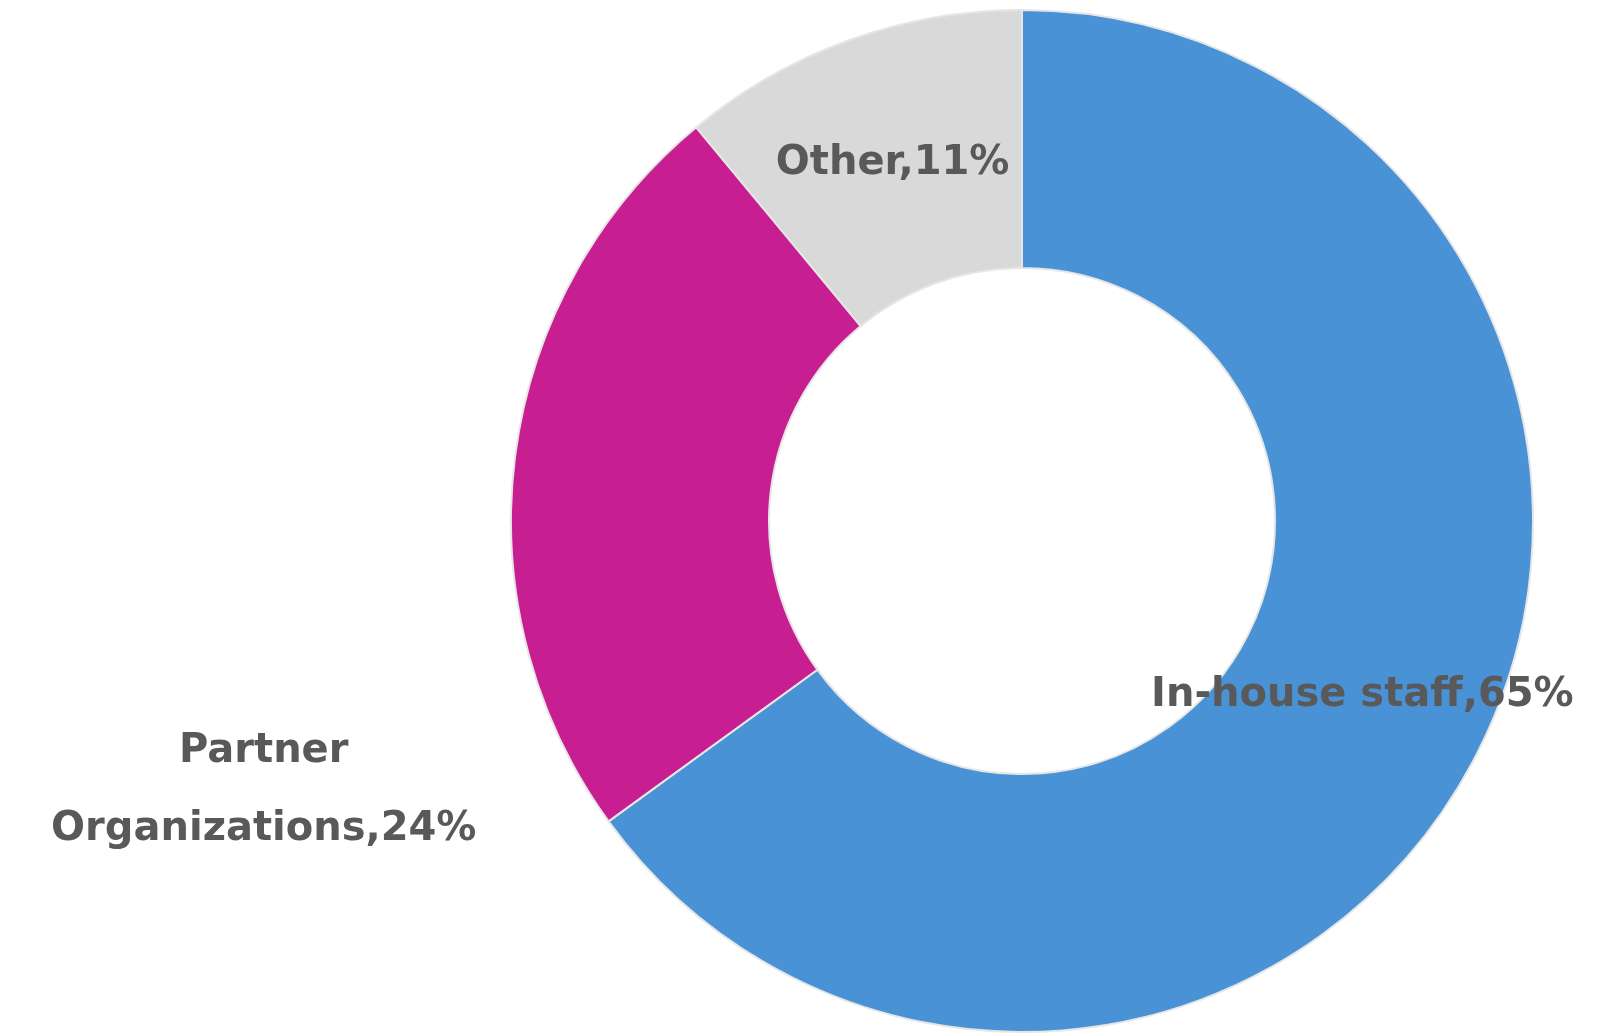  Describe the element at coordinates (264, 786) in the screenshot. I see `slice-label: Partner Organizations,24%` at that location.